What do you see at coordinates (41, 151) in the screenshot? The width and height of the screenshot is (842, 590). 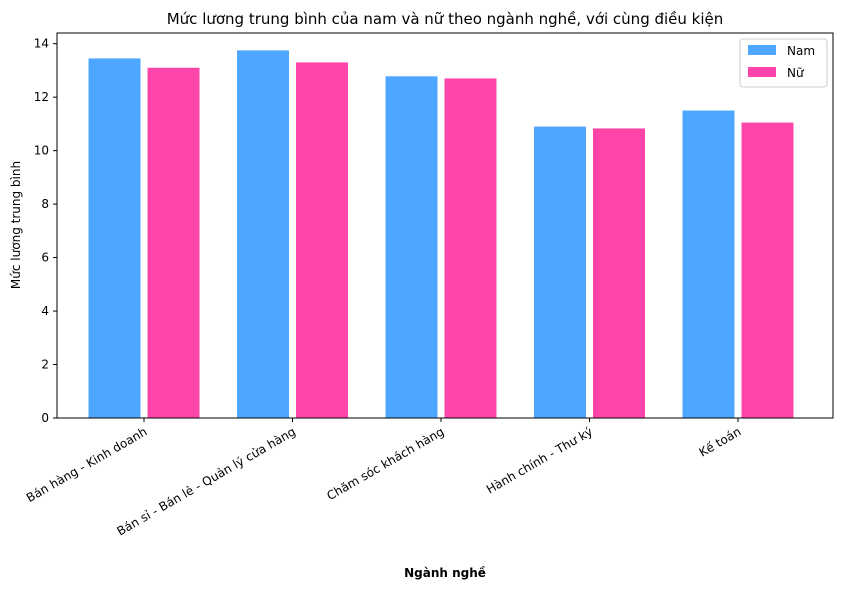 I see `y-tick-label: 10` at bounding box center [41, 151].